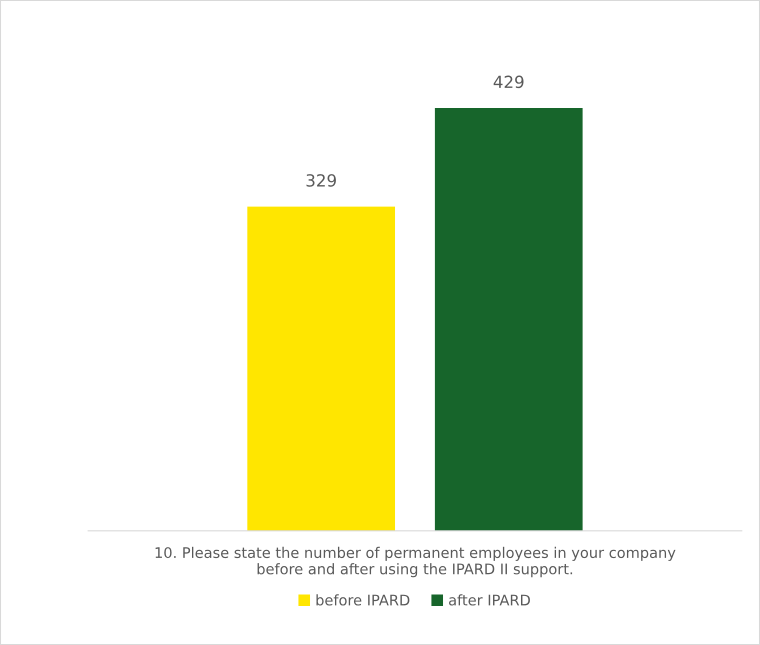  I want to click on x-axis-title: 10. Please state the number of permanent employees in your company before and after using the IPARD II support., so click(416, 562).